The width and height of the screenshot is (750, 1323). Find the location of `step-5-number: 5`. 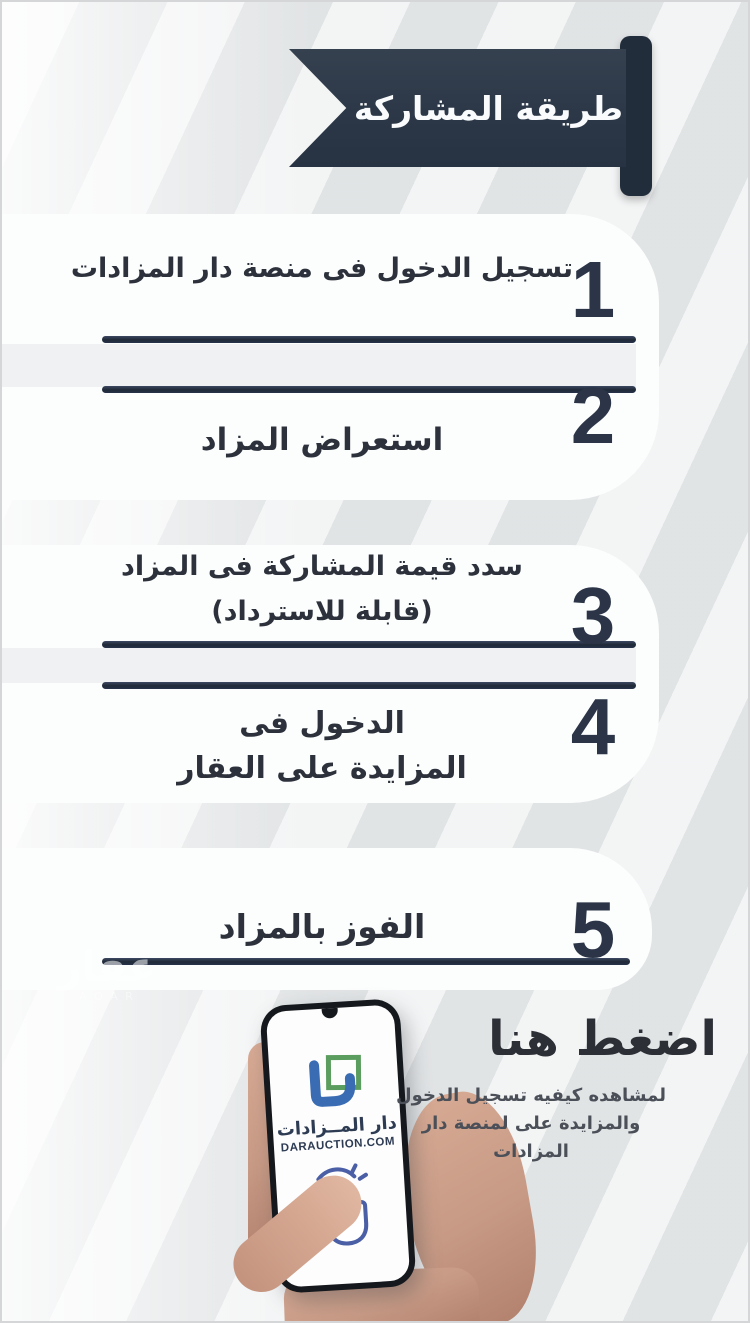

step-5-number: 5 is located at coordinates (593, 929).